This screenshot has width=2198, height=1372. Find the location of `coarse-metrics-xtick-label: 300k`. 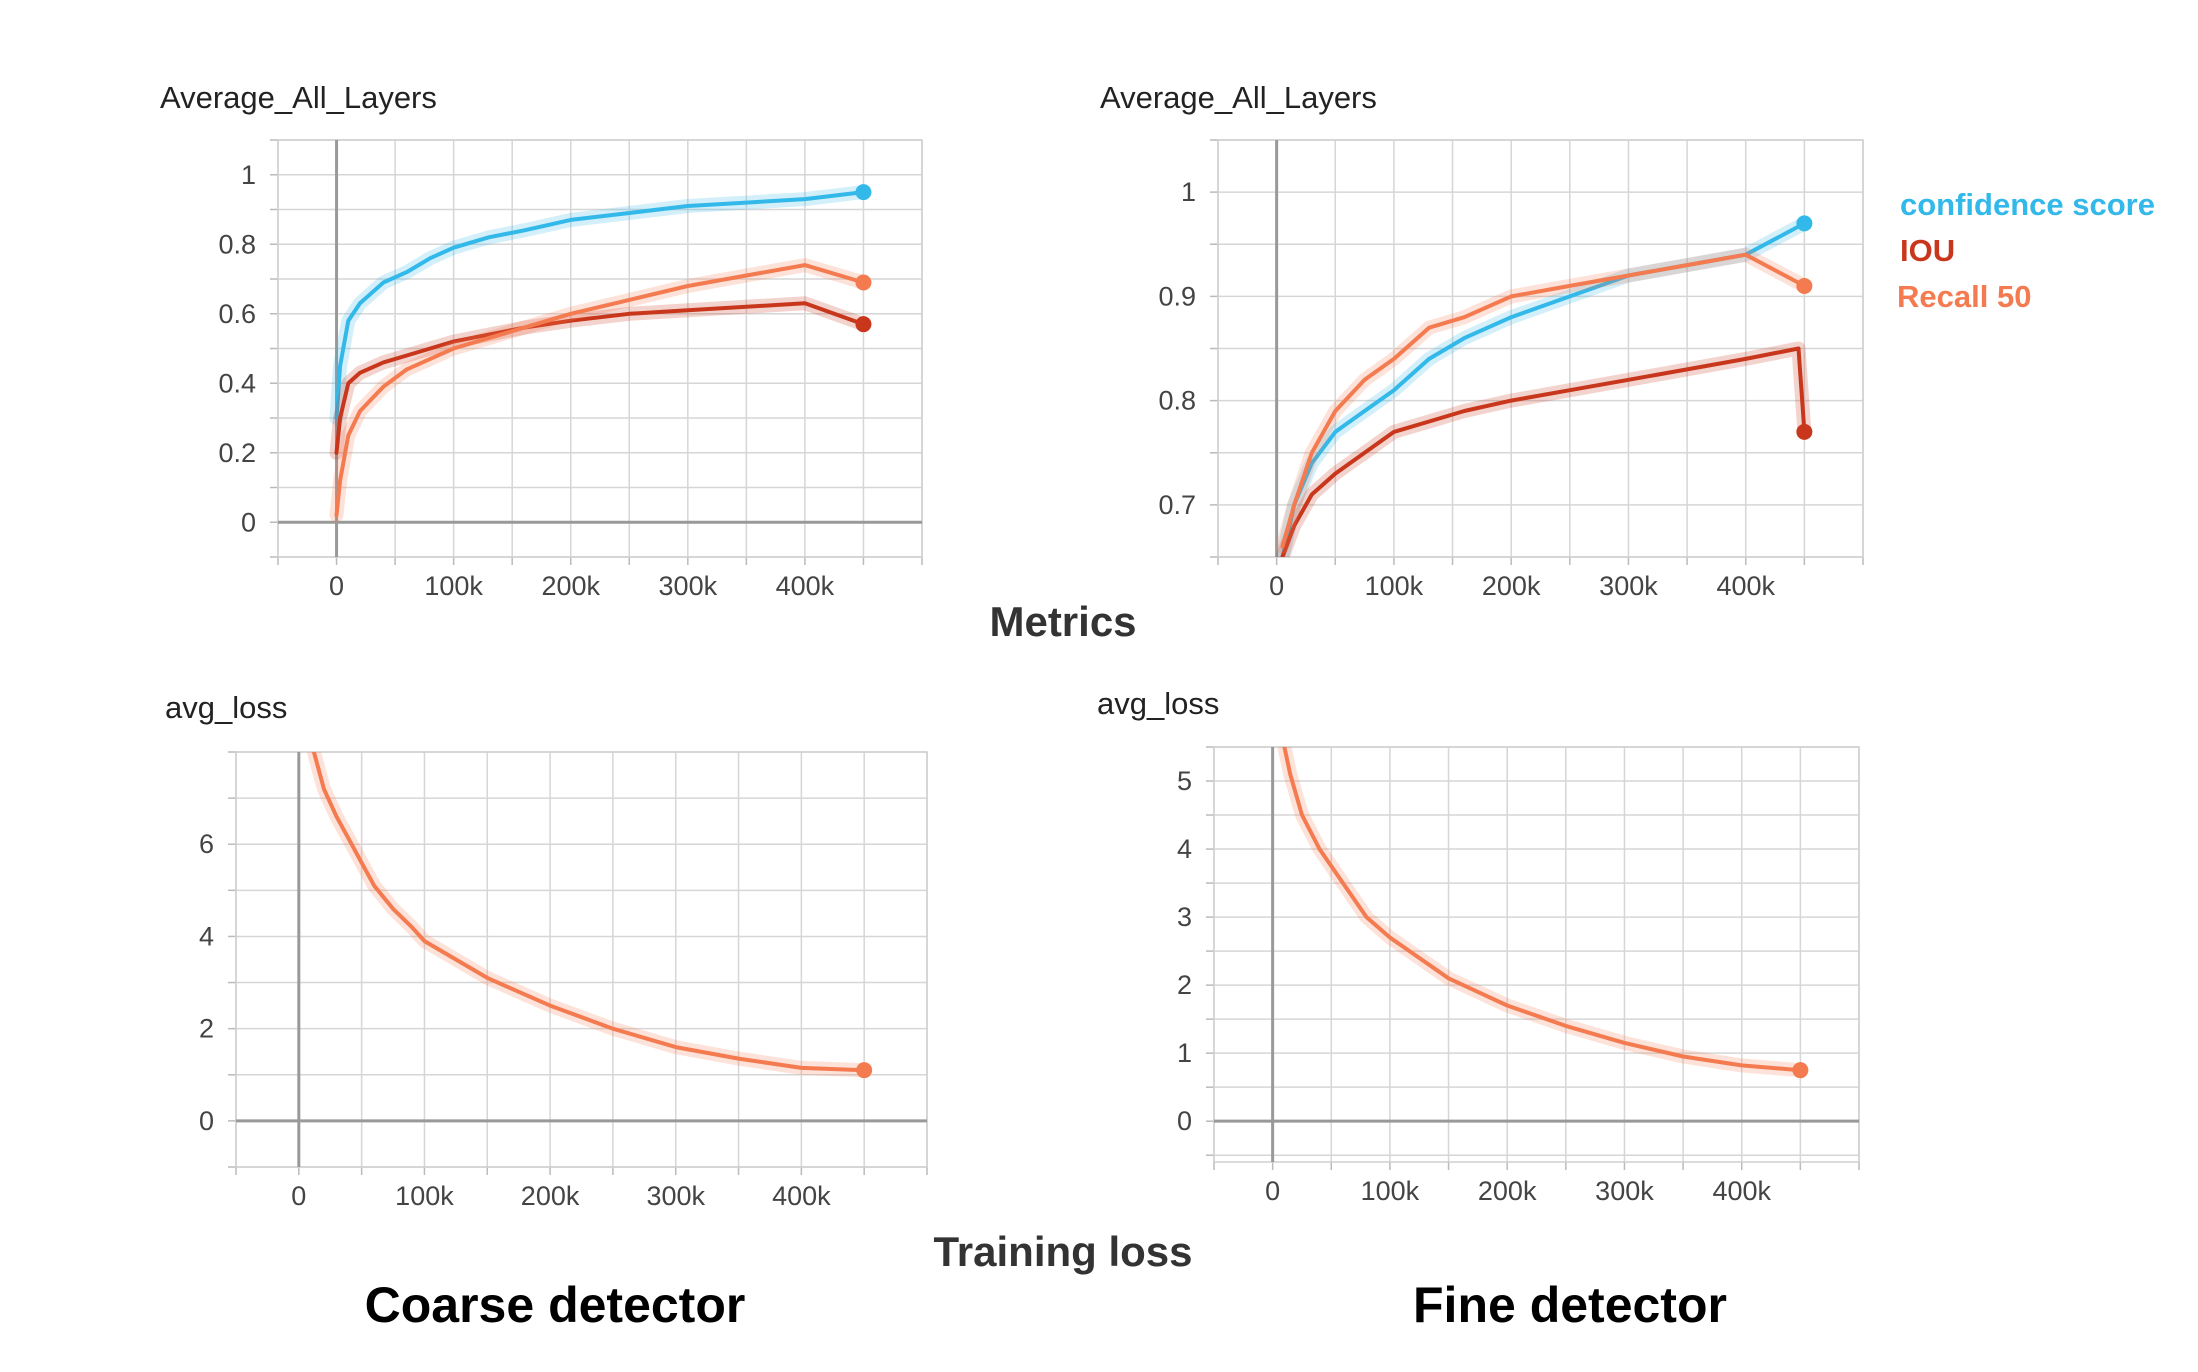

coarse-metrics-xtick-label: 300k is located at coordinates (688, 586).